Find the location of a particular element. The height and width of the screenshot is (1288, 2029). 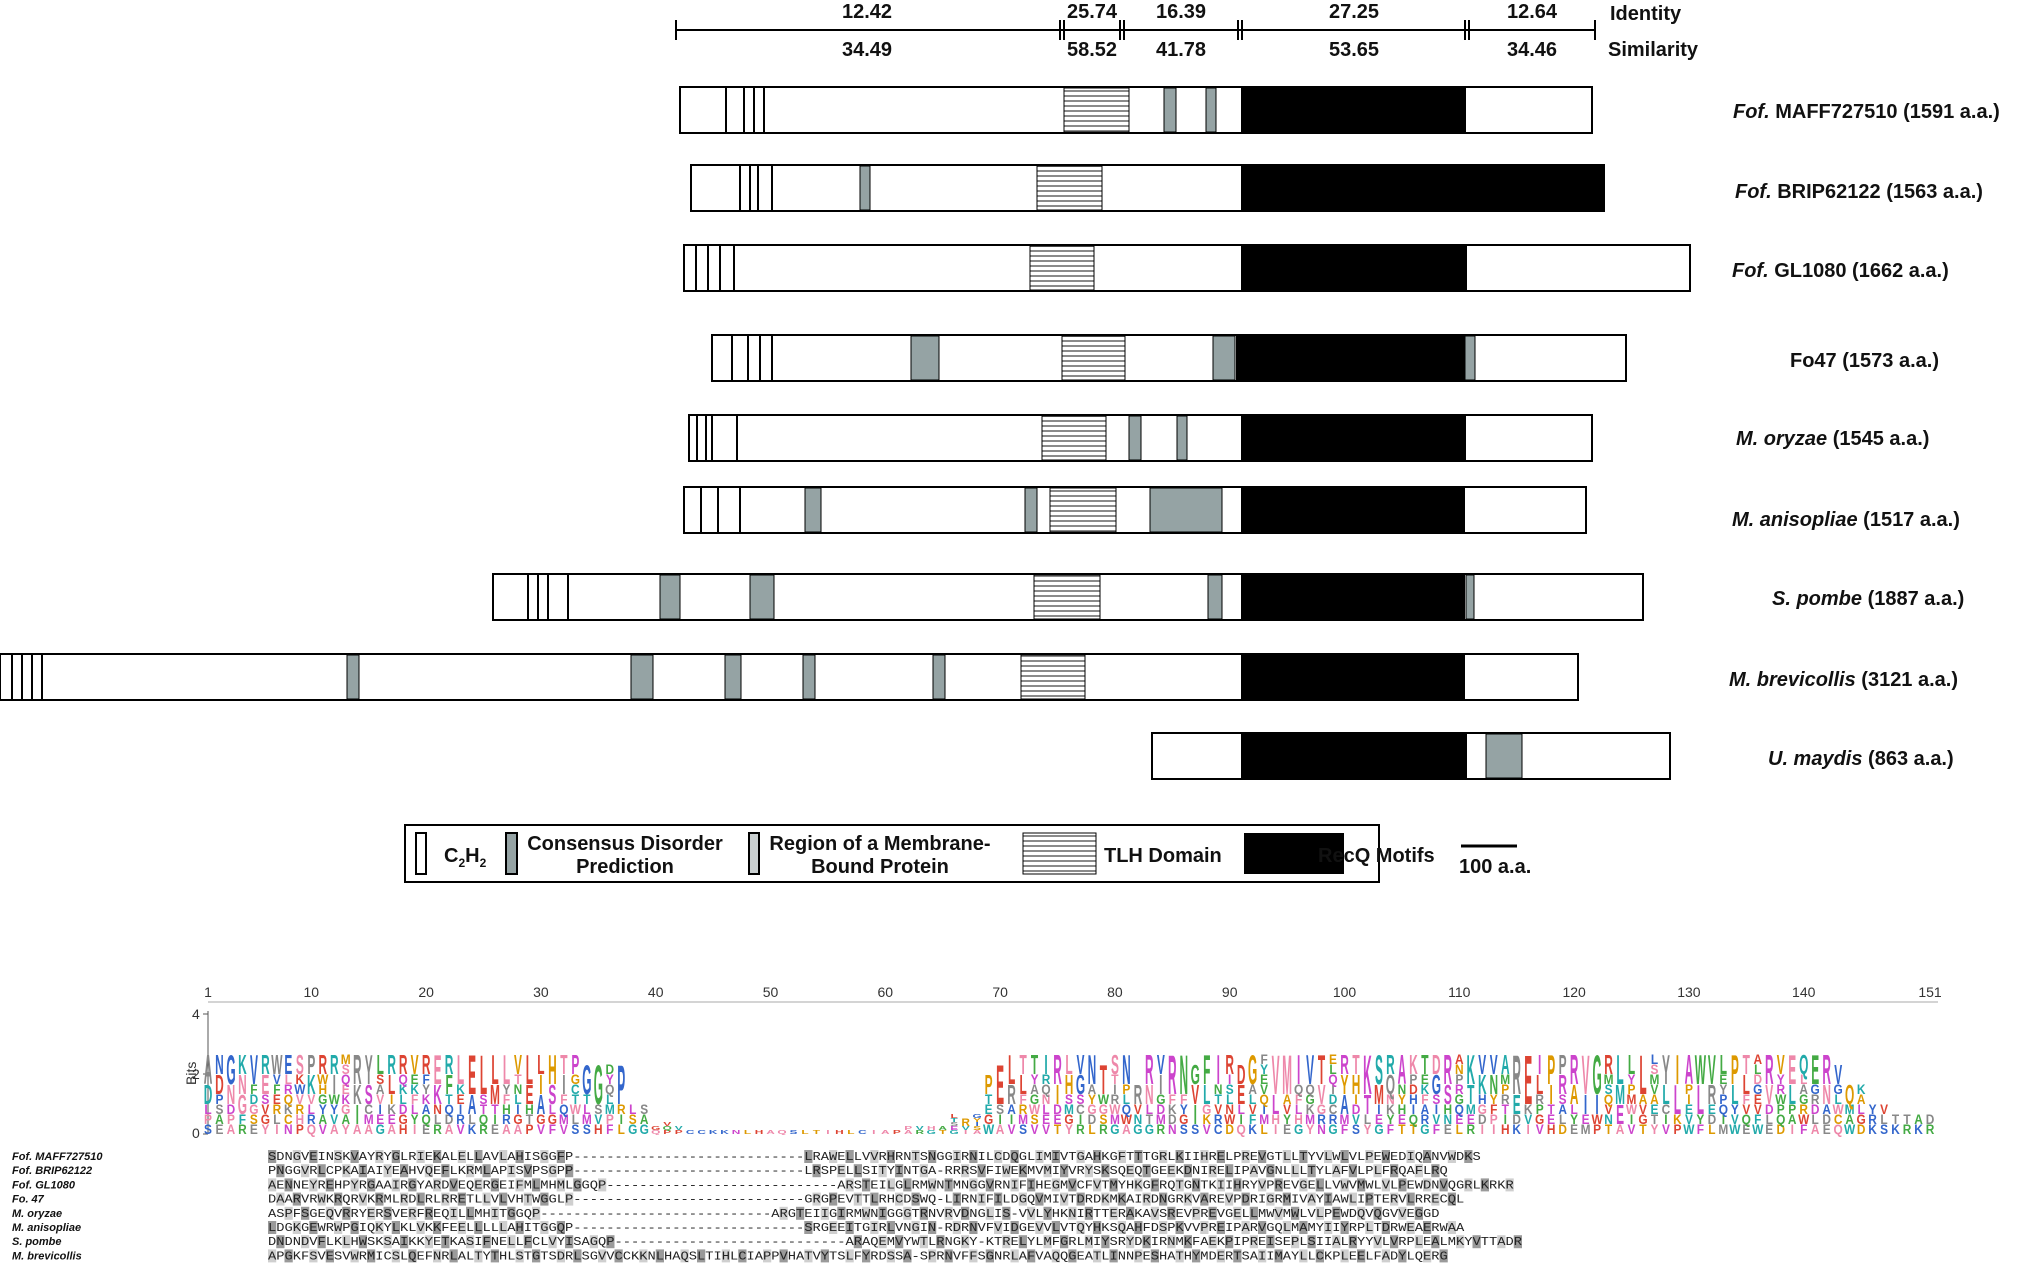

logo-letter: P is located at coordinates (1597, 1129).